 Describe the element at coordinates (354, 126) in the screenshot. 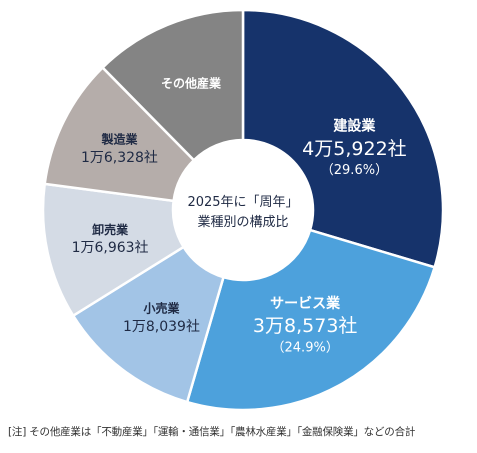

I see `slice-label-0: 建設業` at that location.